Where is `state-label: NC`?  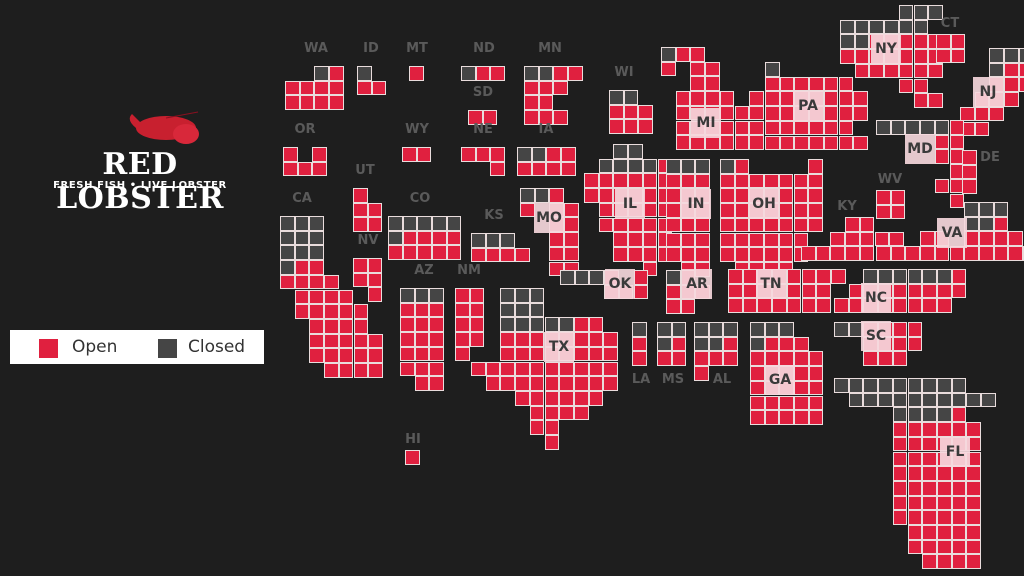 state-label: NC is located at coordinates (876, 298).